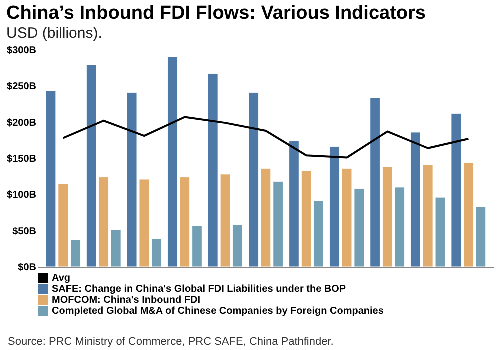 Image resolution: width=500 pixels, height=350 pixels. I want to click on chart-title: China’s Inbound FDI Flows: Various Indicators, so click(216, 13).